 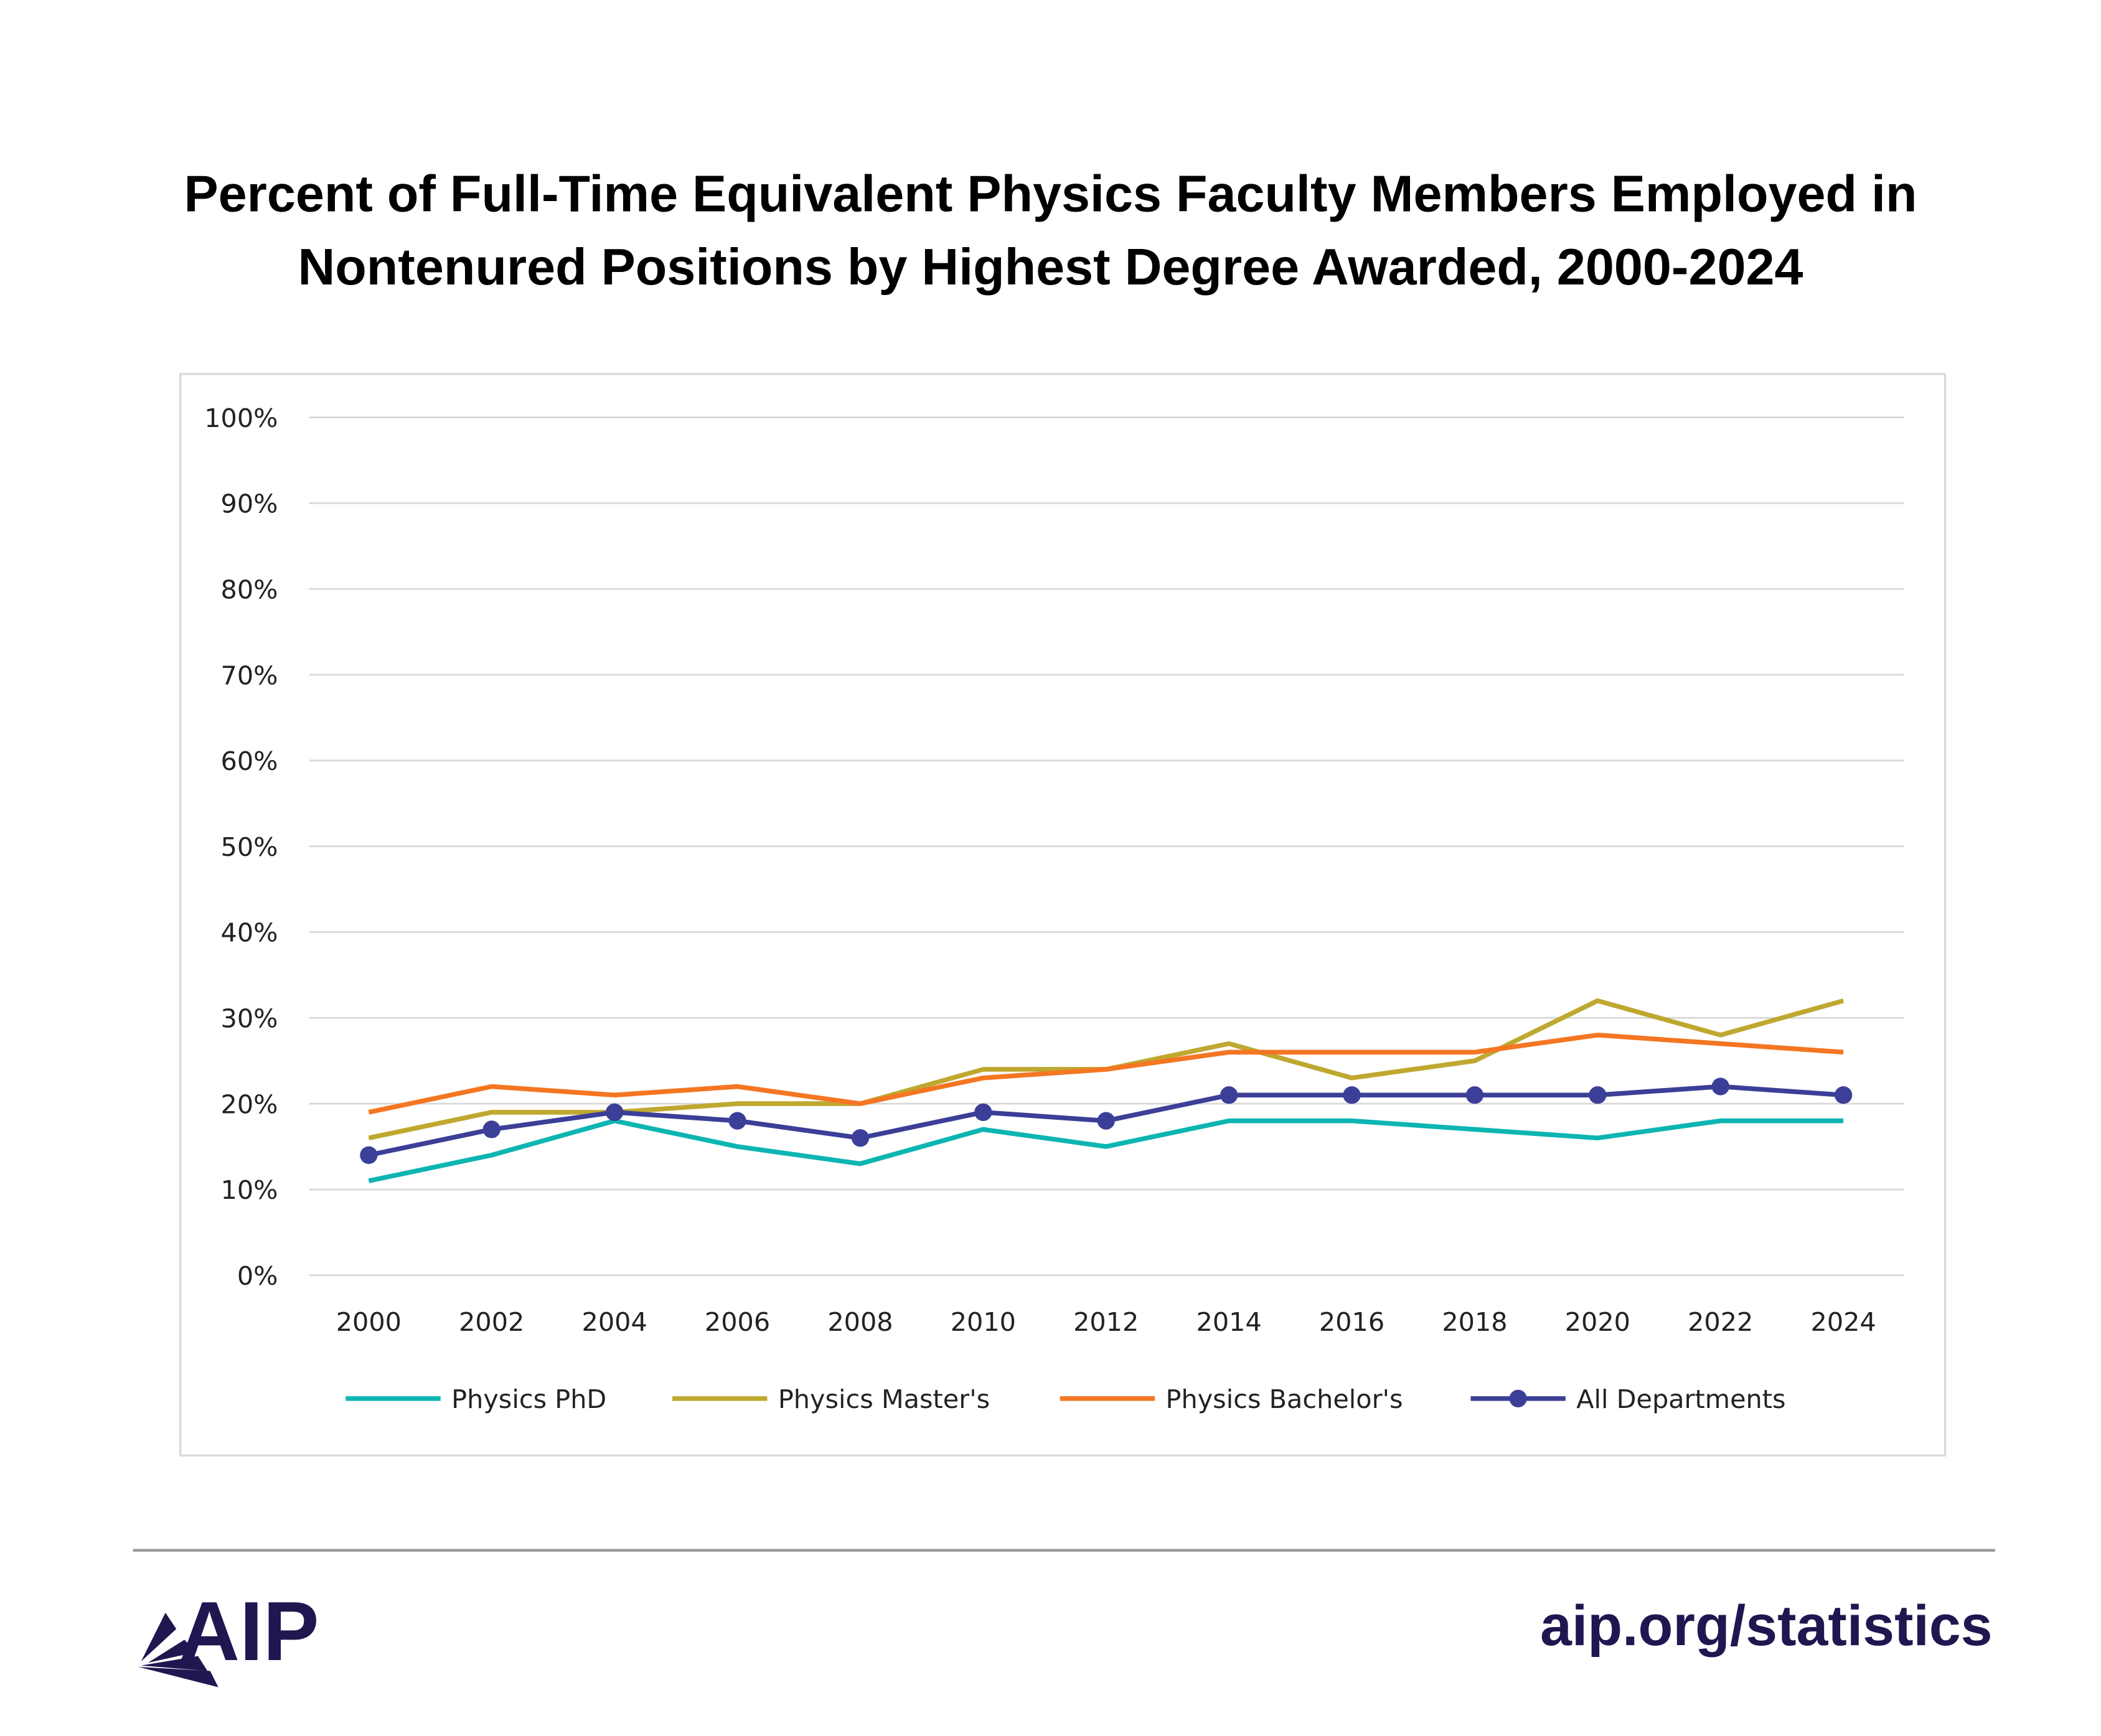 I want to click on x-tick-label: 2012, so click(x=1106, y=1322).